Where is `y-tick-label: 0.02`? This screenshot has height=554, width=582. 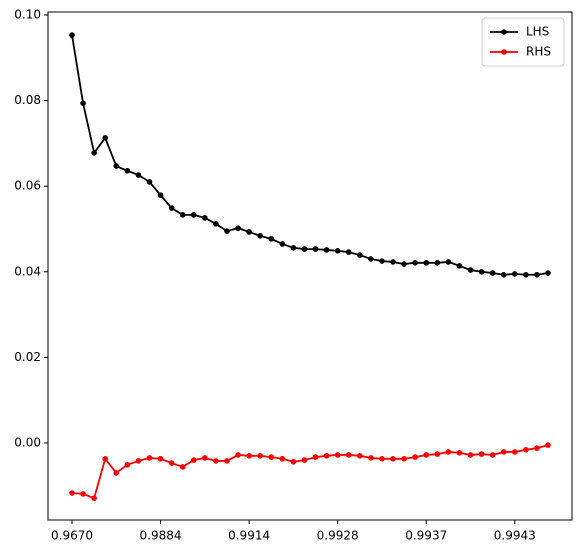
y-tick-label: 0.02 is located at coordinates (27, 357).